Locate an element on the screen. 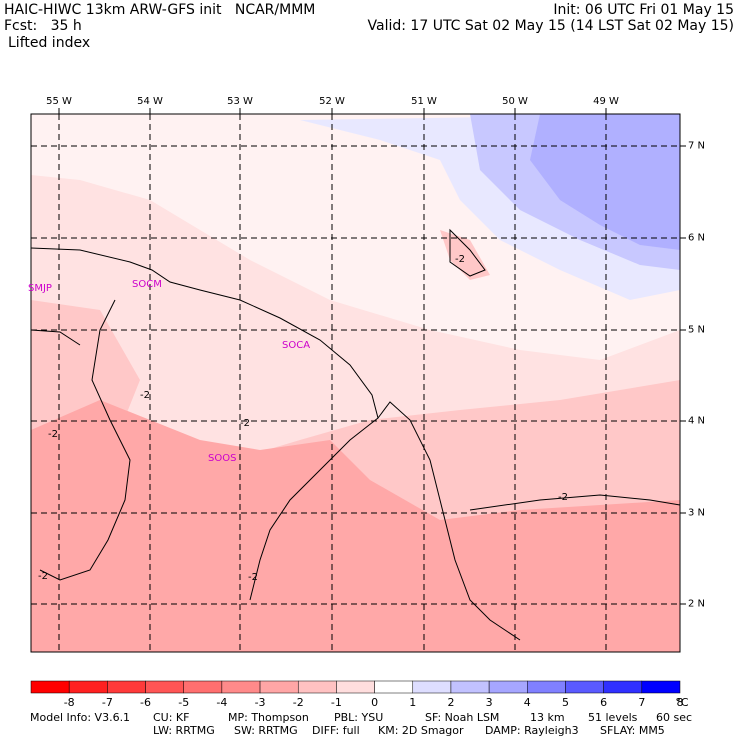  lat-label: 4 N is located at coordinates (697, 421).